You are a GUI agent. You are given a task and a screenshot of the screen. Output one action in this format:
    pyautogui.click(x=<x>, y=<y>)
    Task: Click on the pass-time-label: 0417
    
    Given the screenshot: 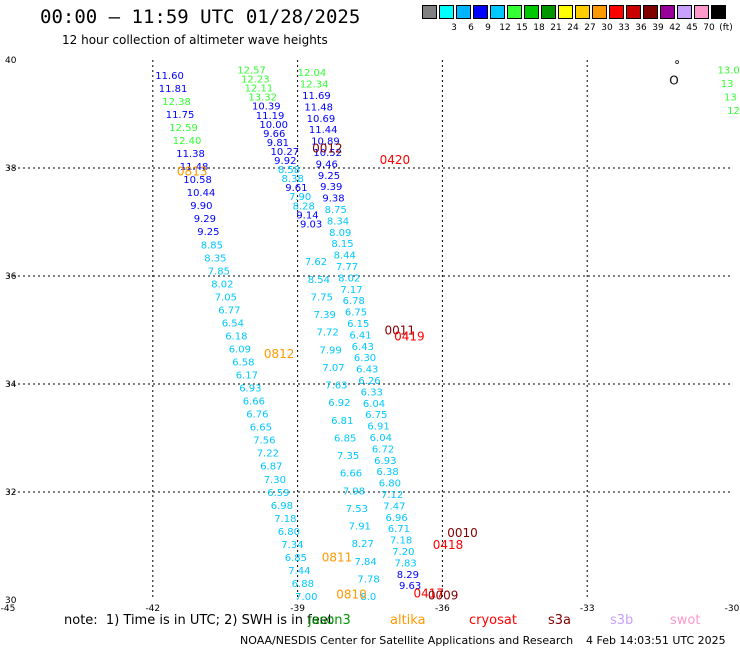 What is the action you would take?
    pyautogui.click(x=428, y=593)
    